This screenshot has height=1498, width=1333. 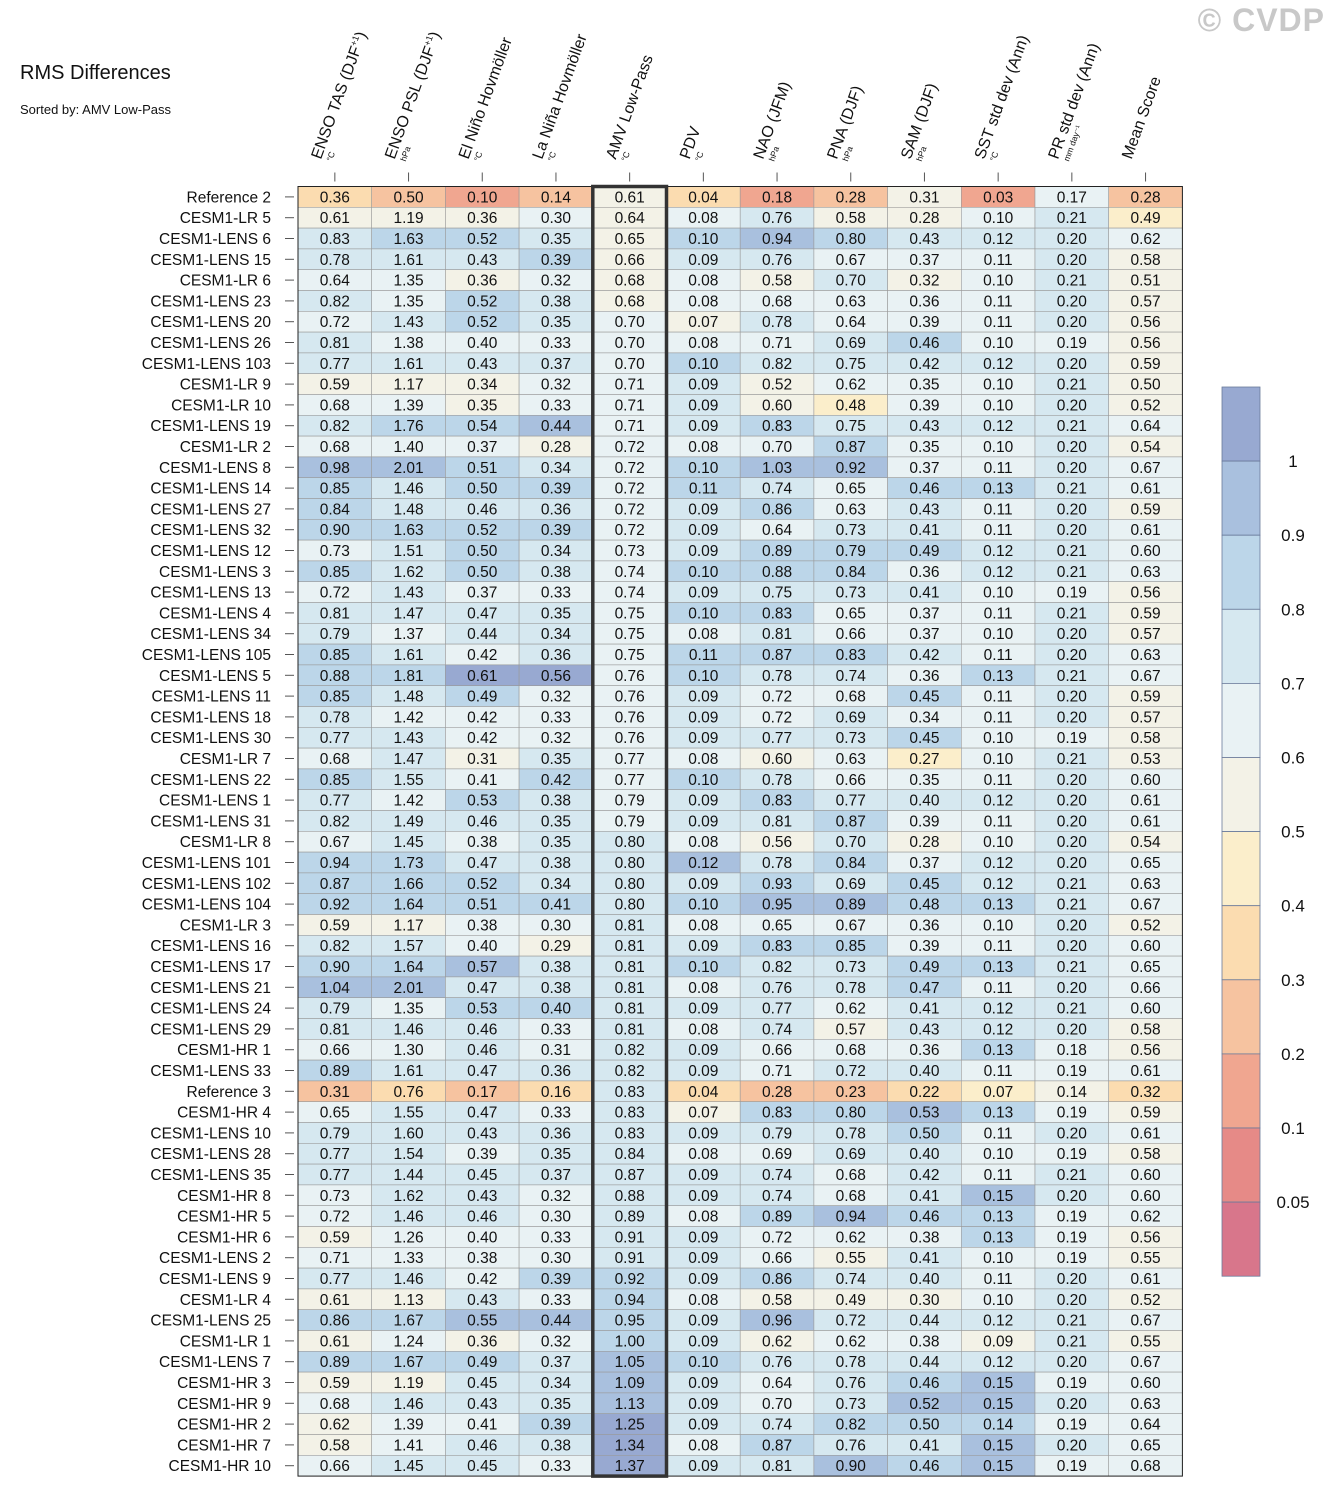 I want to click on cell-value: 0.73, so click(x=851, y=738).